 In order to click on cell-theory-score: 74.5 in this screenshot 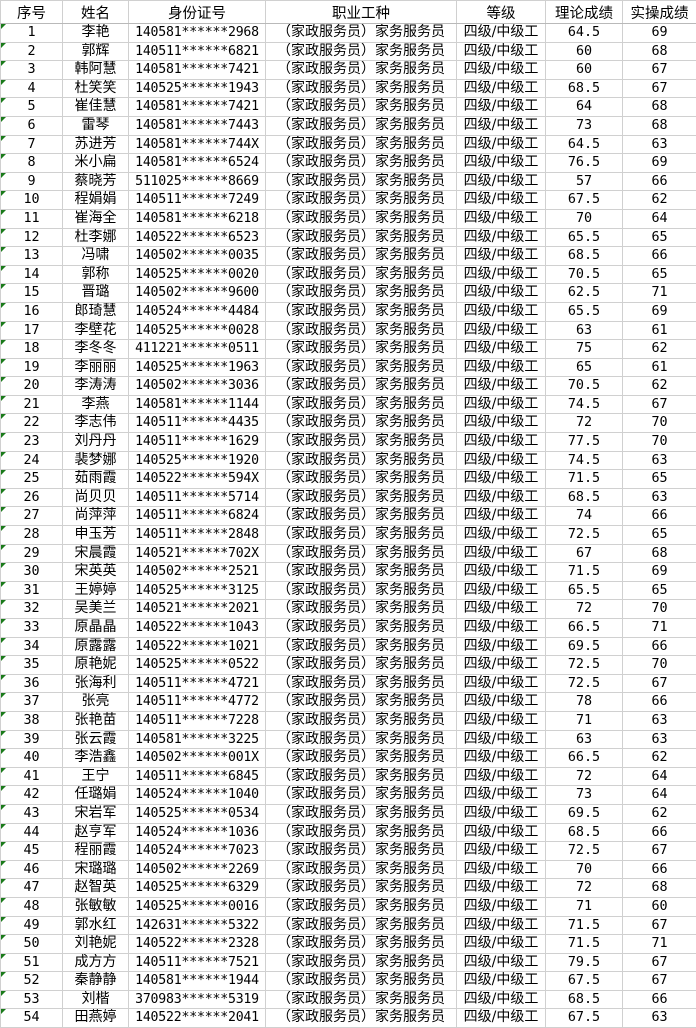, I will do `click(584, 404)`.